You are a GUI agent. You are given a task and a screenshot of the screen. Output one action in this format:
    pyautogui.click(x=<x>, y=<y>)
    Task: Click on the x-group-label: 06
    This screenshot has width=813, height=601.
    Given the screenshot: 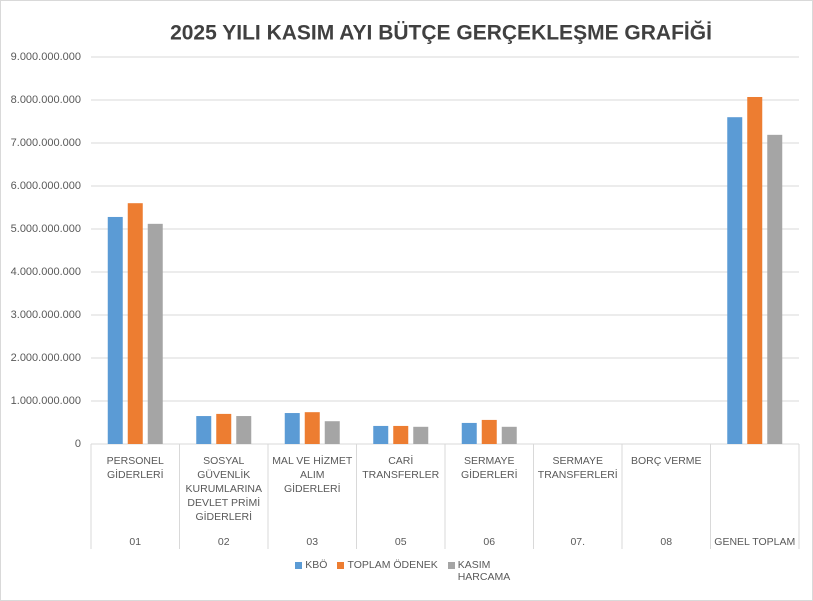 What is the action you would take?
    pyautogui.click(x=489, y=542)
    